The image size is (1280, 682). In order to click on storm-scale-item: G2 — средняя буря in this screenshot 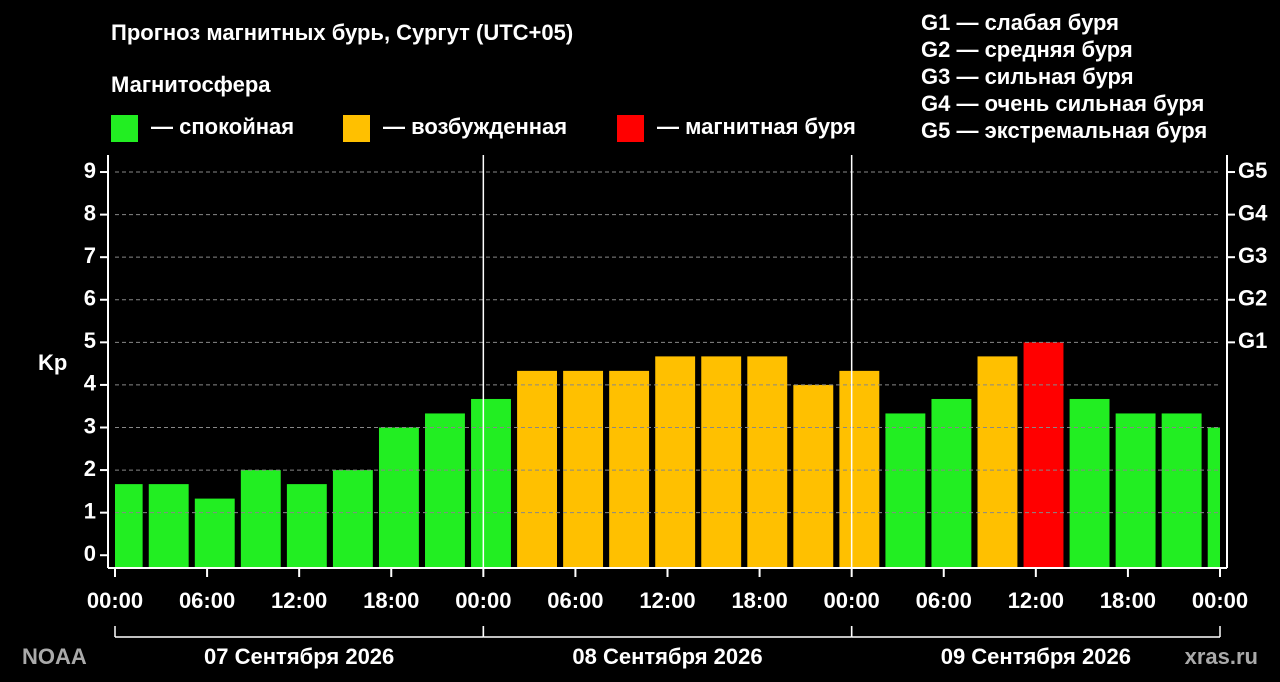, I will do `click(1027, 49)`.